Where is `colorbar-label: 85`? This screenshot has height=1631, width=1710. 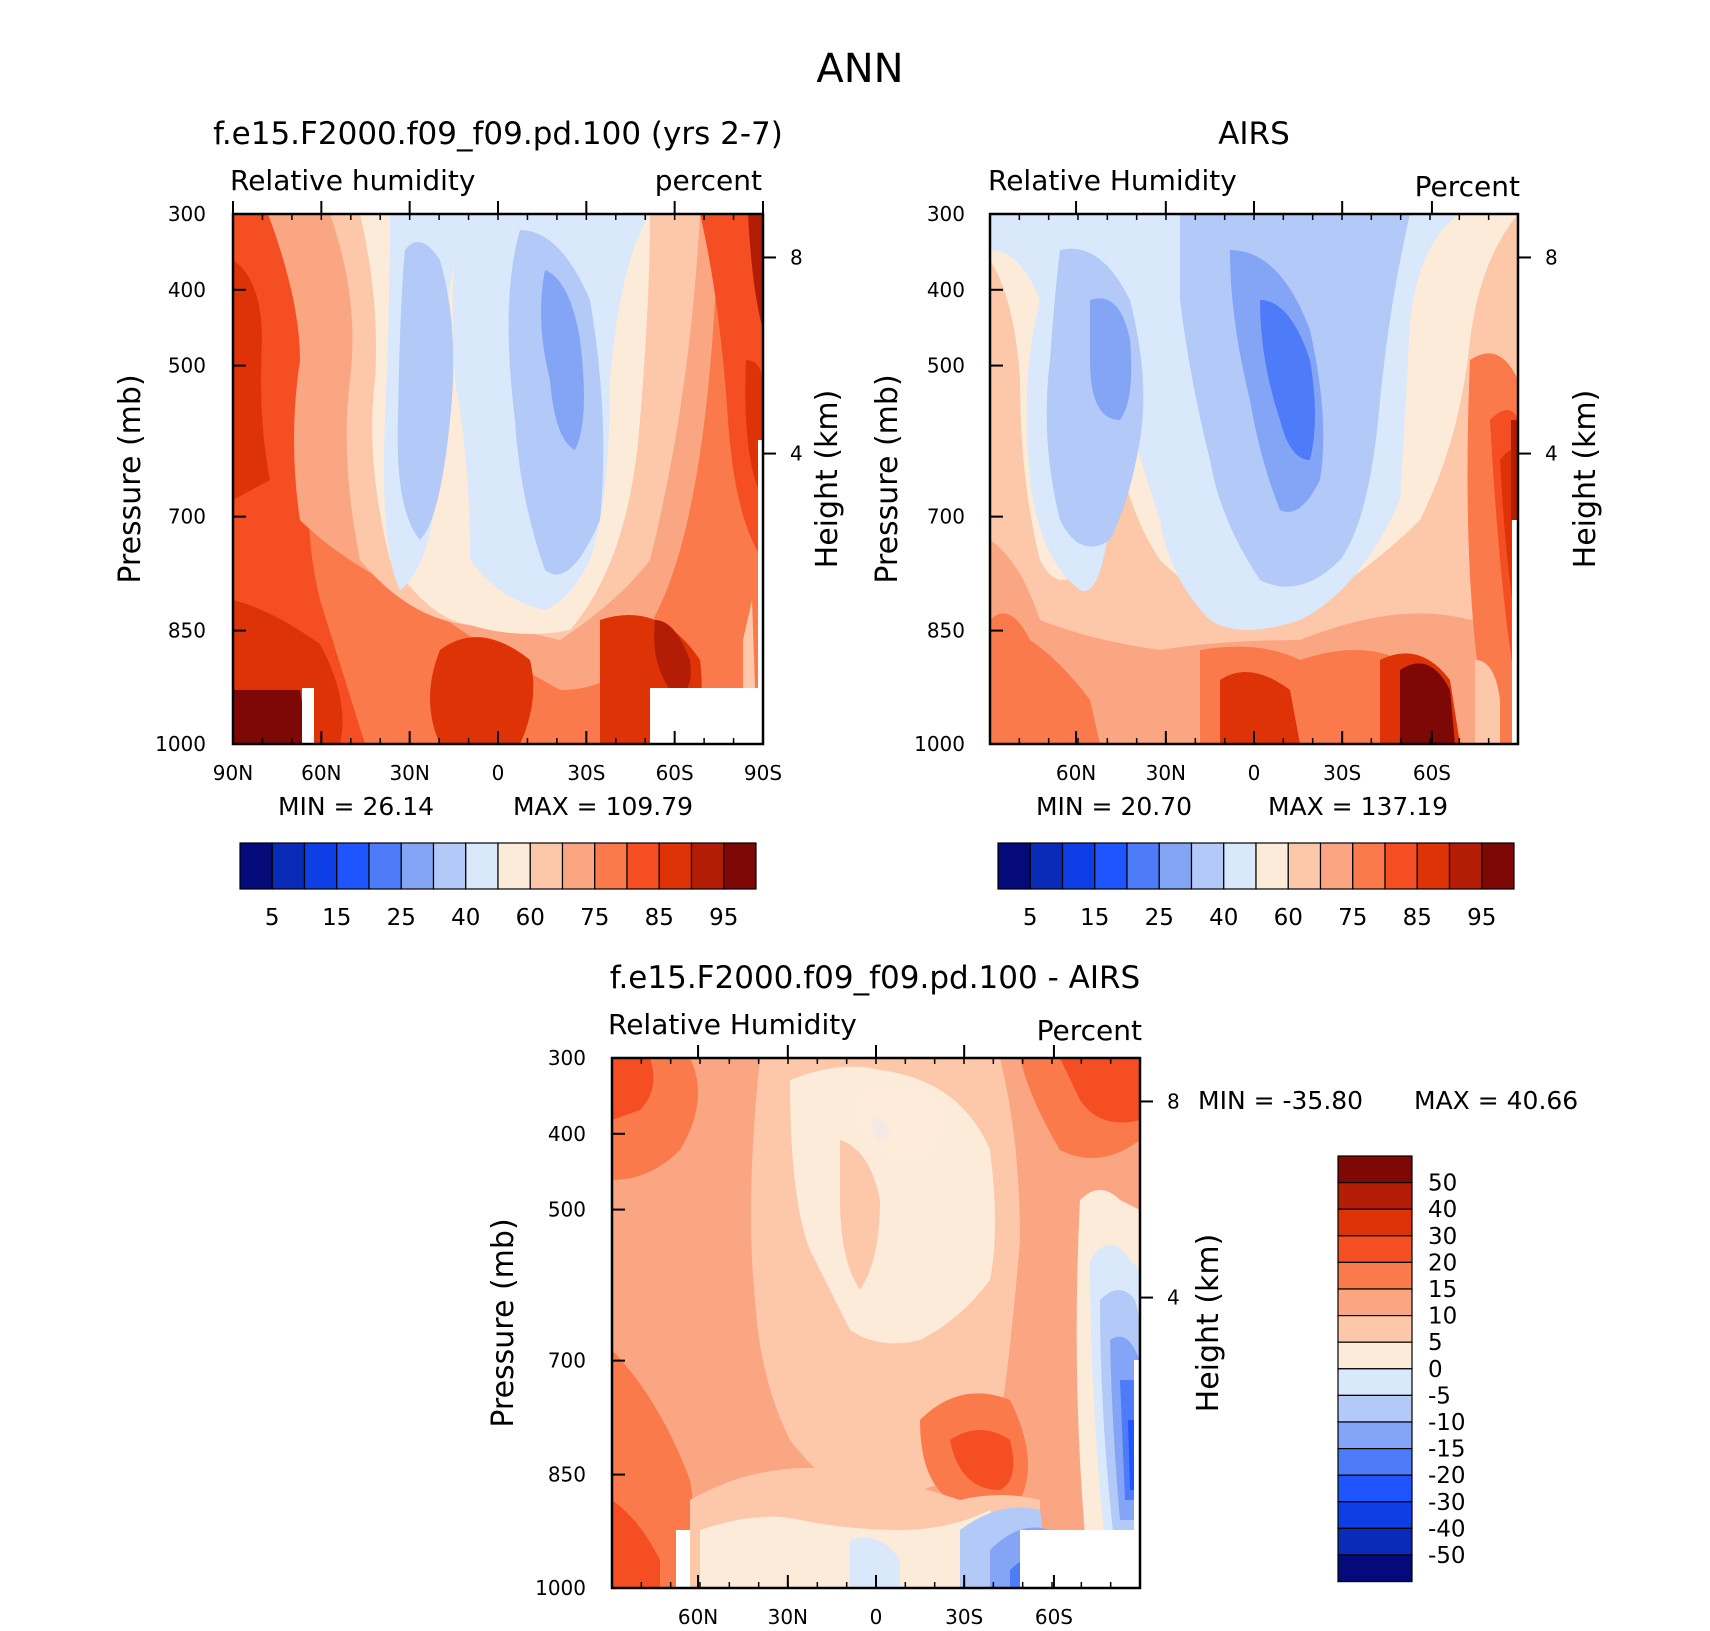
colorbar-label: 85 is located at coordinates (1417, 918).